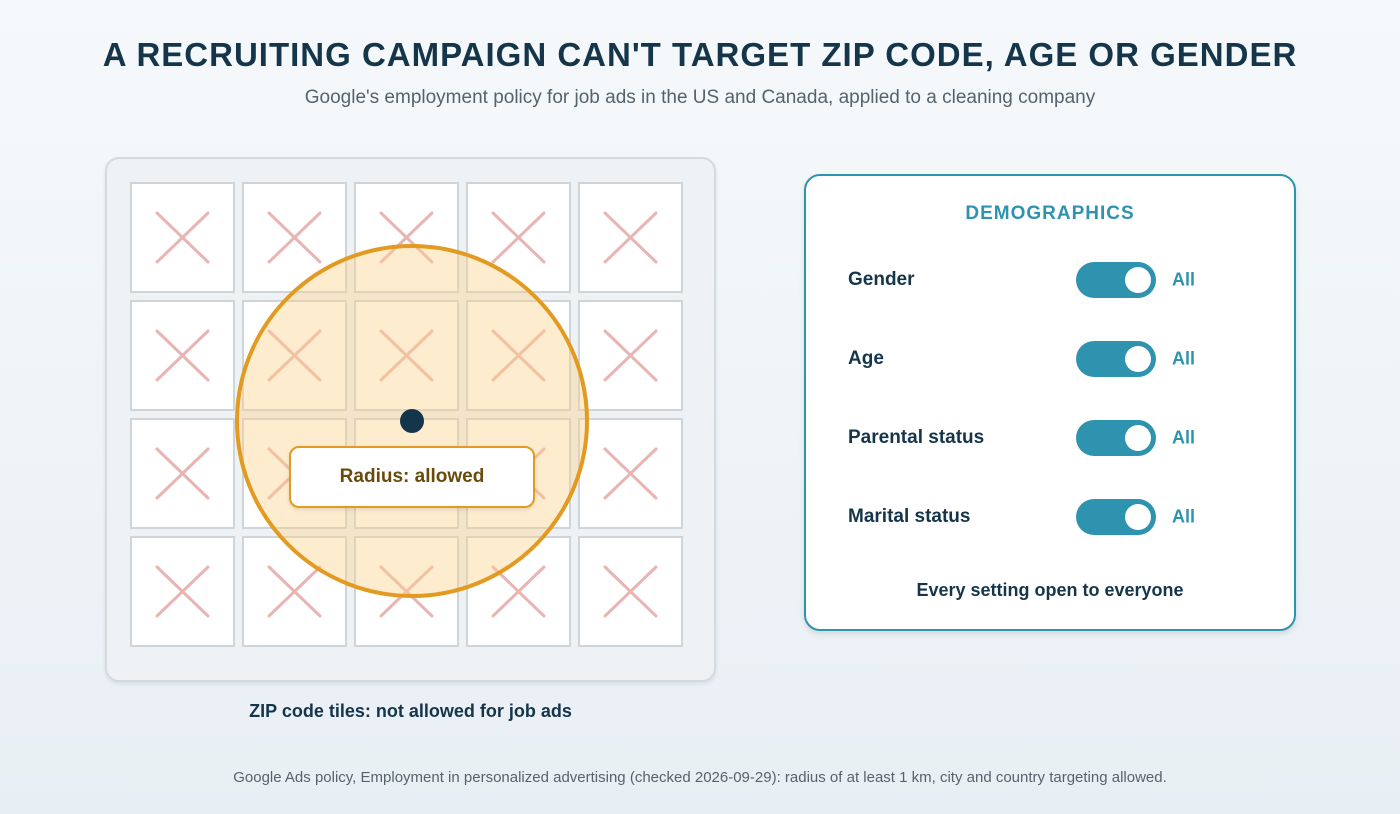  Describe the element at coordinates (412, 477) in the screenshot. I see `radius-label: Radius: allowed` at that location.